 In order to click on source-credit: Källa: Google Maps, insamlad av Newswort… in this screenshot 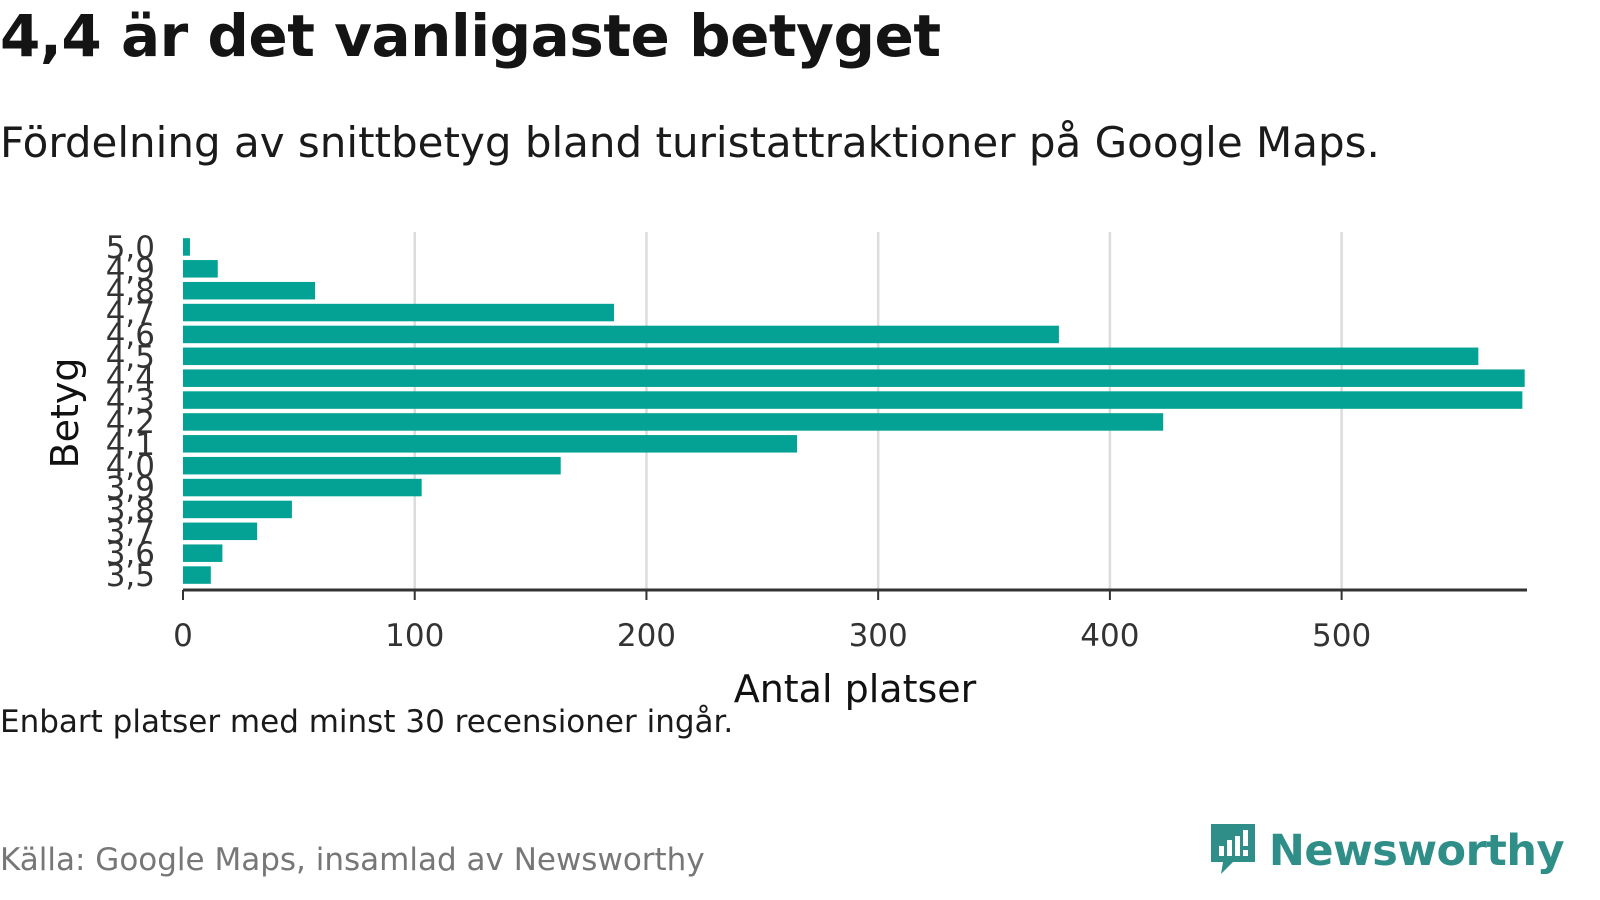, I will do `click(352, 860)`.